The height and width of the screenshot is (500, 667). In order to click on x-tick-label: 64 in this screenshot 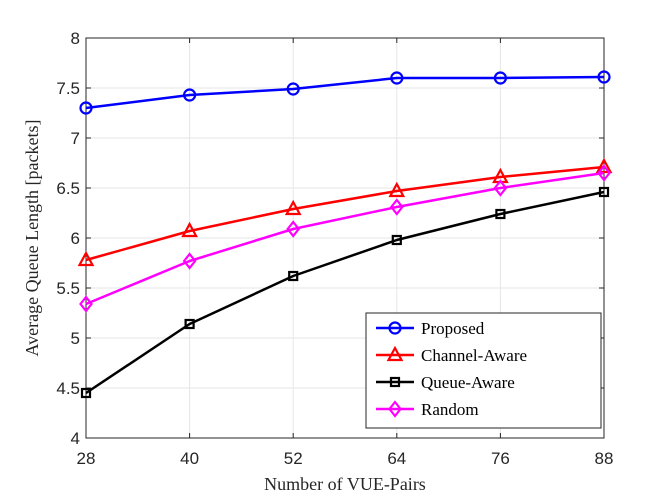, I will do `click(396, 458)`.